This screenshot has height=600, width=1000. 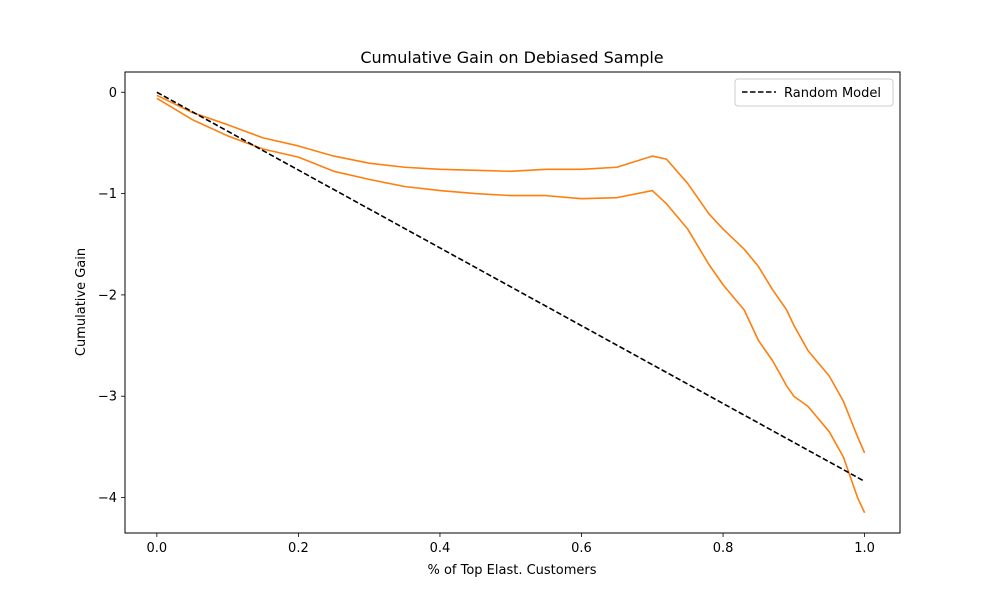 What do you see at coordinates (832, 93) in the screenshot?
I see `legend-label-random-model: Random Model` at bounding box center [832, 93].